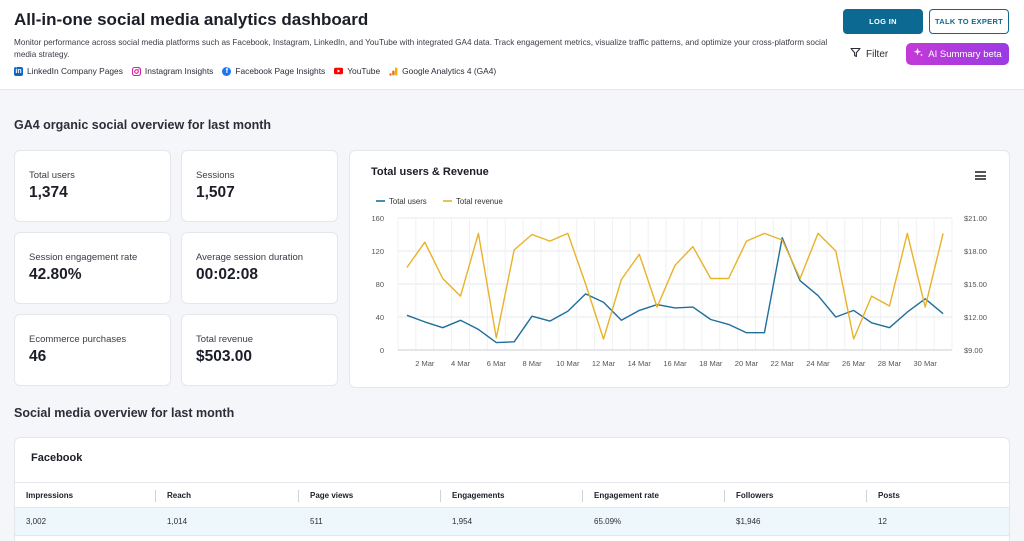 This screenshot has height=541, width=1024. What do you see at coordinates (975, 284) in the screenshot?
I see `y-right-tick-label: $15.00` at bounding box center [975, 284].